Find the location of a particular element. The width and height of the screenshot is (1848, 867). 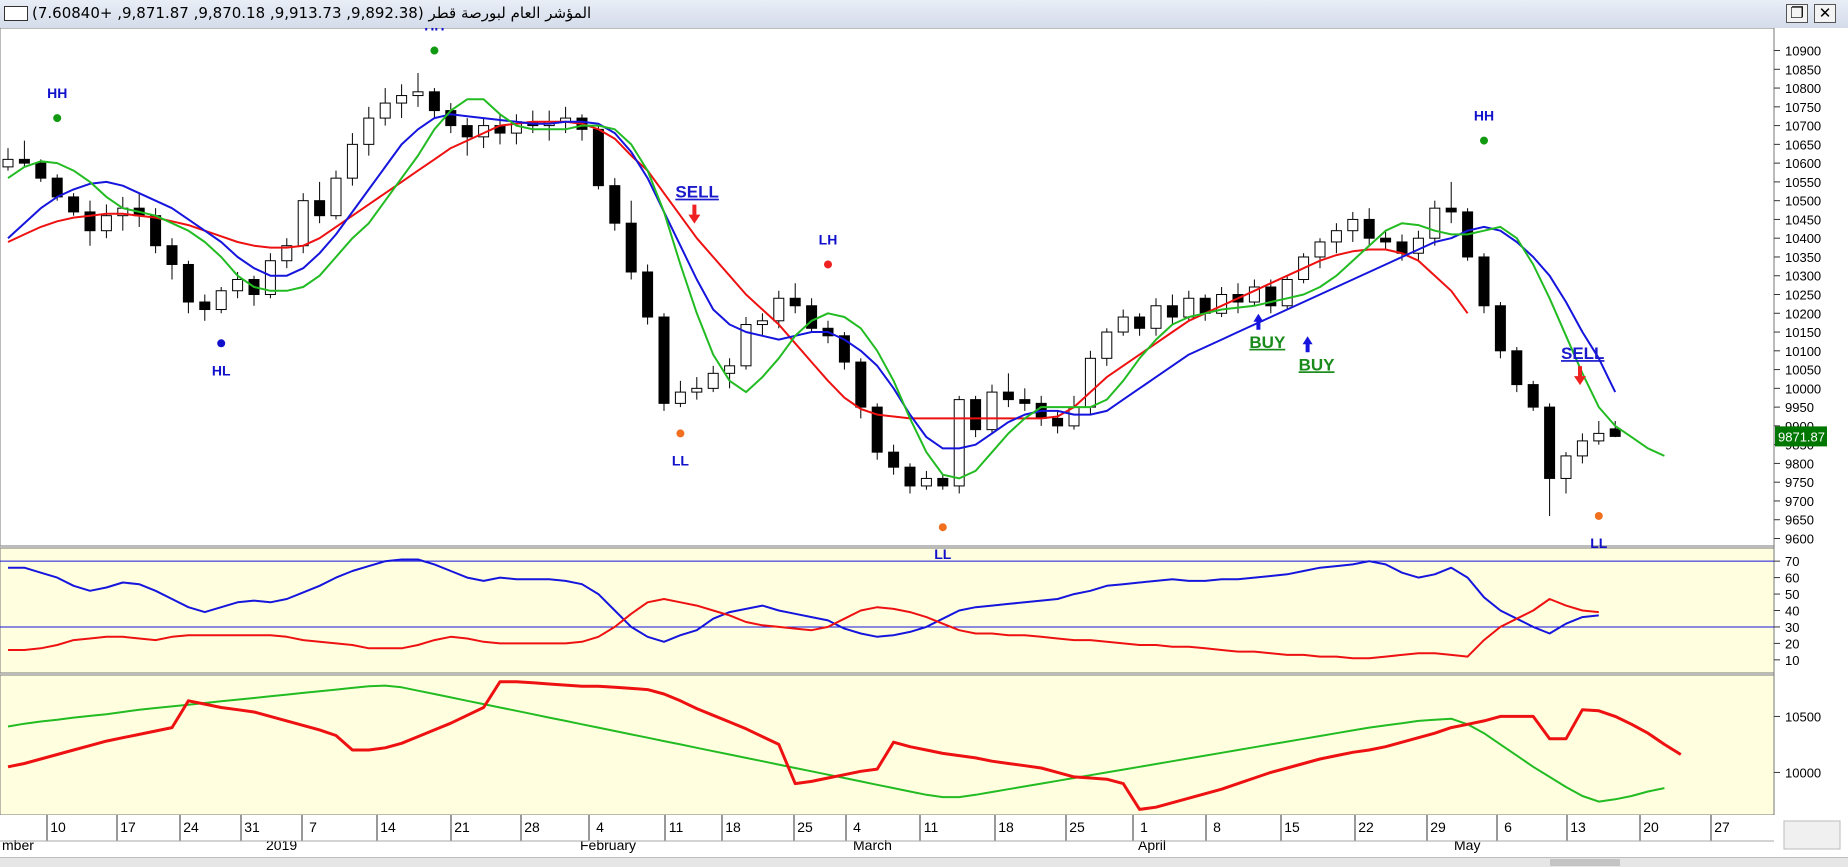

price-axis-tick-label: 9650 is located at coordinates (1799, 520).